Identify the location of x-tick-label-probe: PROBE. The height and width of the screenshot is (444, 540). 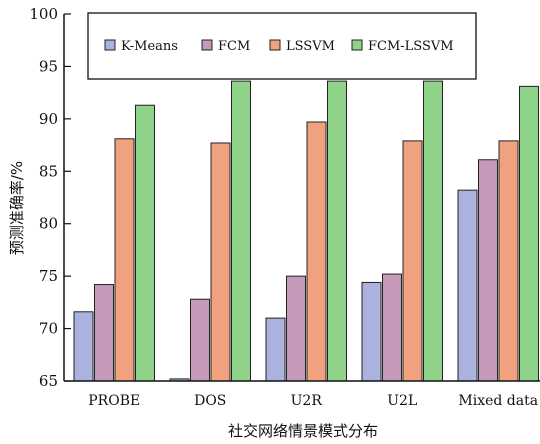
(114, 401).